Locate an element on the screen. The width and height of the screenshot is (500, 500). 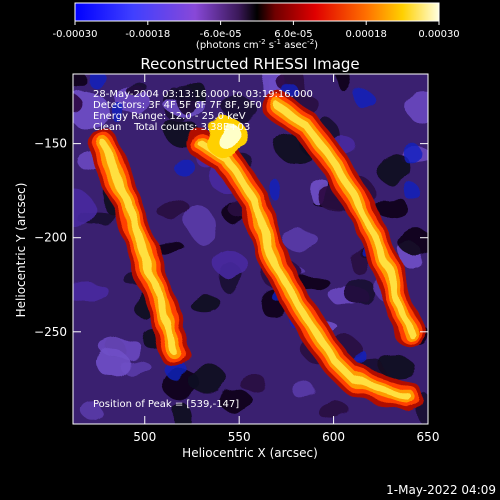
annotation-time-range: 28-May-2004 03:13:16.000 to 03:19:16.000 is located at coordinates (203, 94).